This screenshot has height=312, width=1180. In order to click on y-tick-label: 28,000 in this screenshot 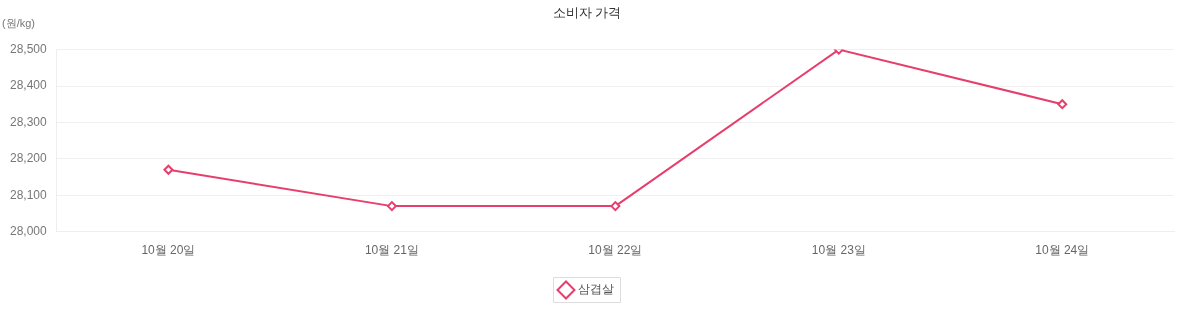, I will do `click(29, 230)`.